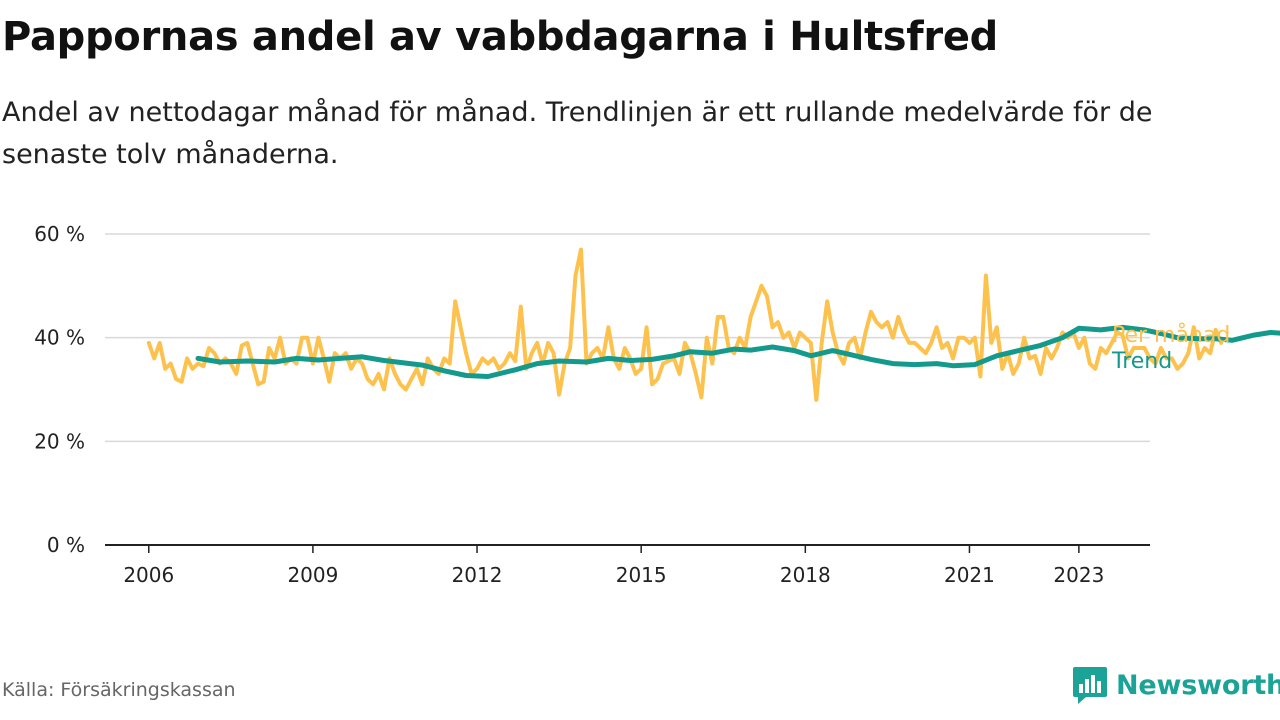 This screenshot has height=720, width=1280. Describe the element at coordinates (1090, 685) in the screenshot. I see `bar-chart-logo-icon` at that location.